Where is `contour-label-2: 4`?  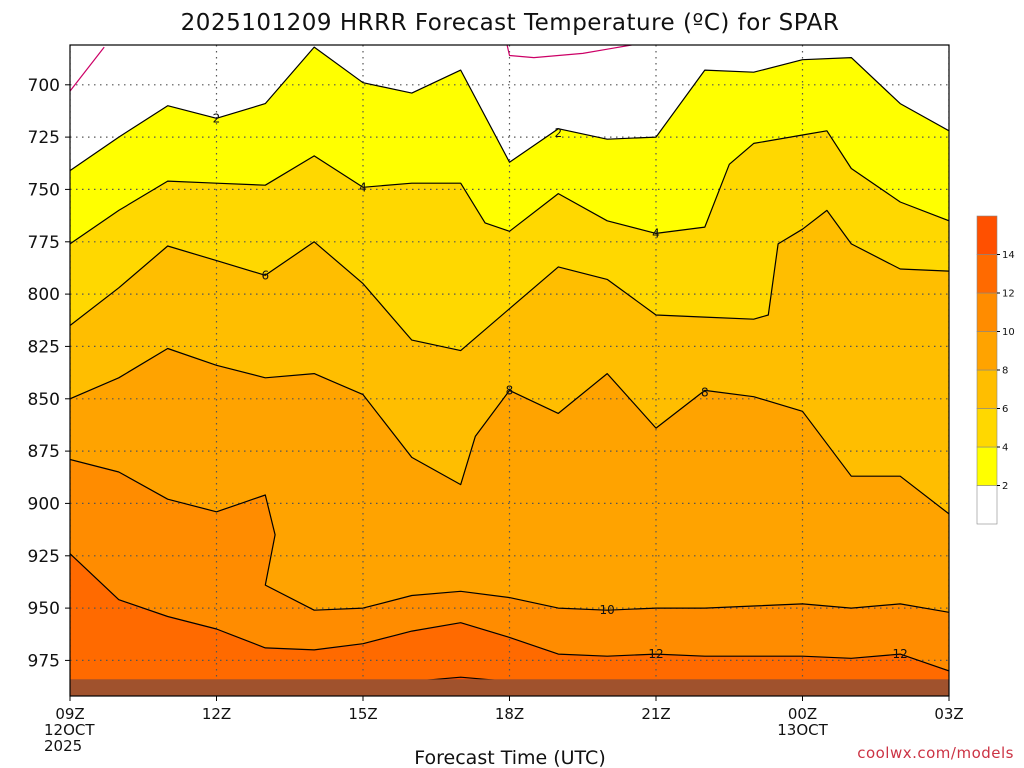 contour-label-2: 4 is located at coordinates (363, 187).